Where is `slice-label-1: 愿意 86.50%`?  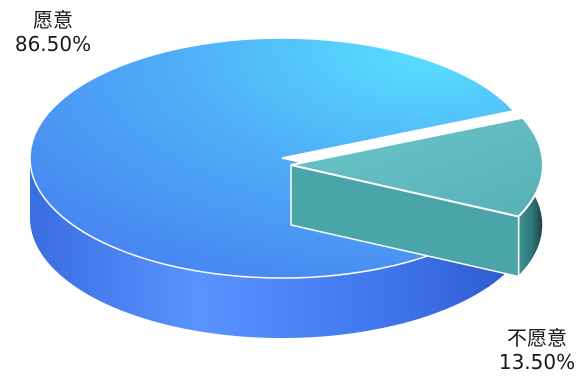
slice-label-1: 愿意 86.50% is located at coordinates (53, 32).